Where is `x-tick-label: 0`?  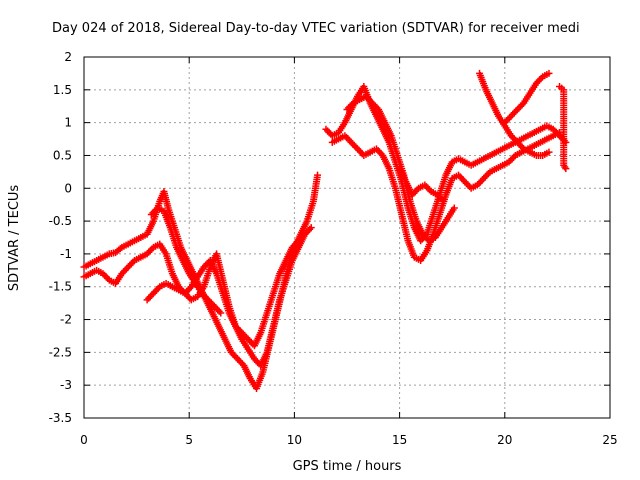 x-tick-label: 0 is located at coordinates (84, 440).